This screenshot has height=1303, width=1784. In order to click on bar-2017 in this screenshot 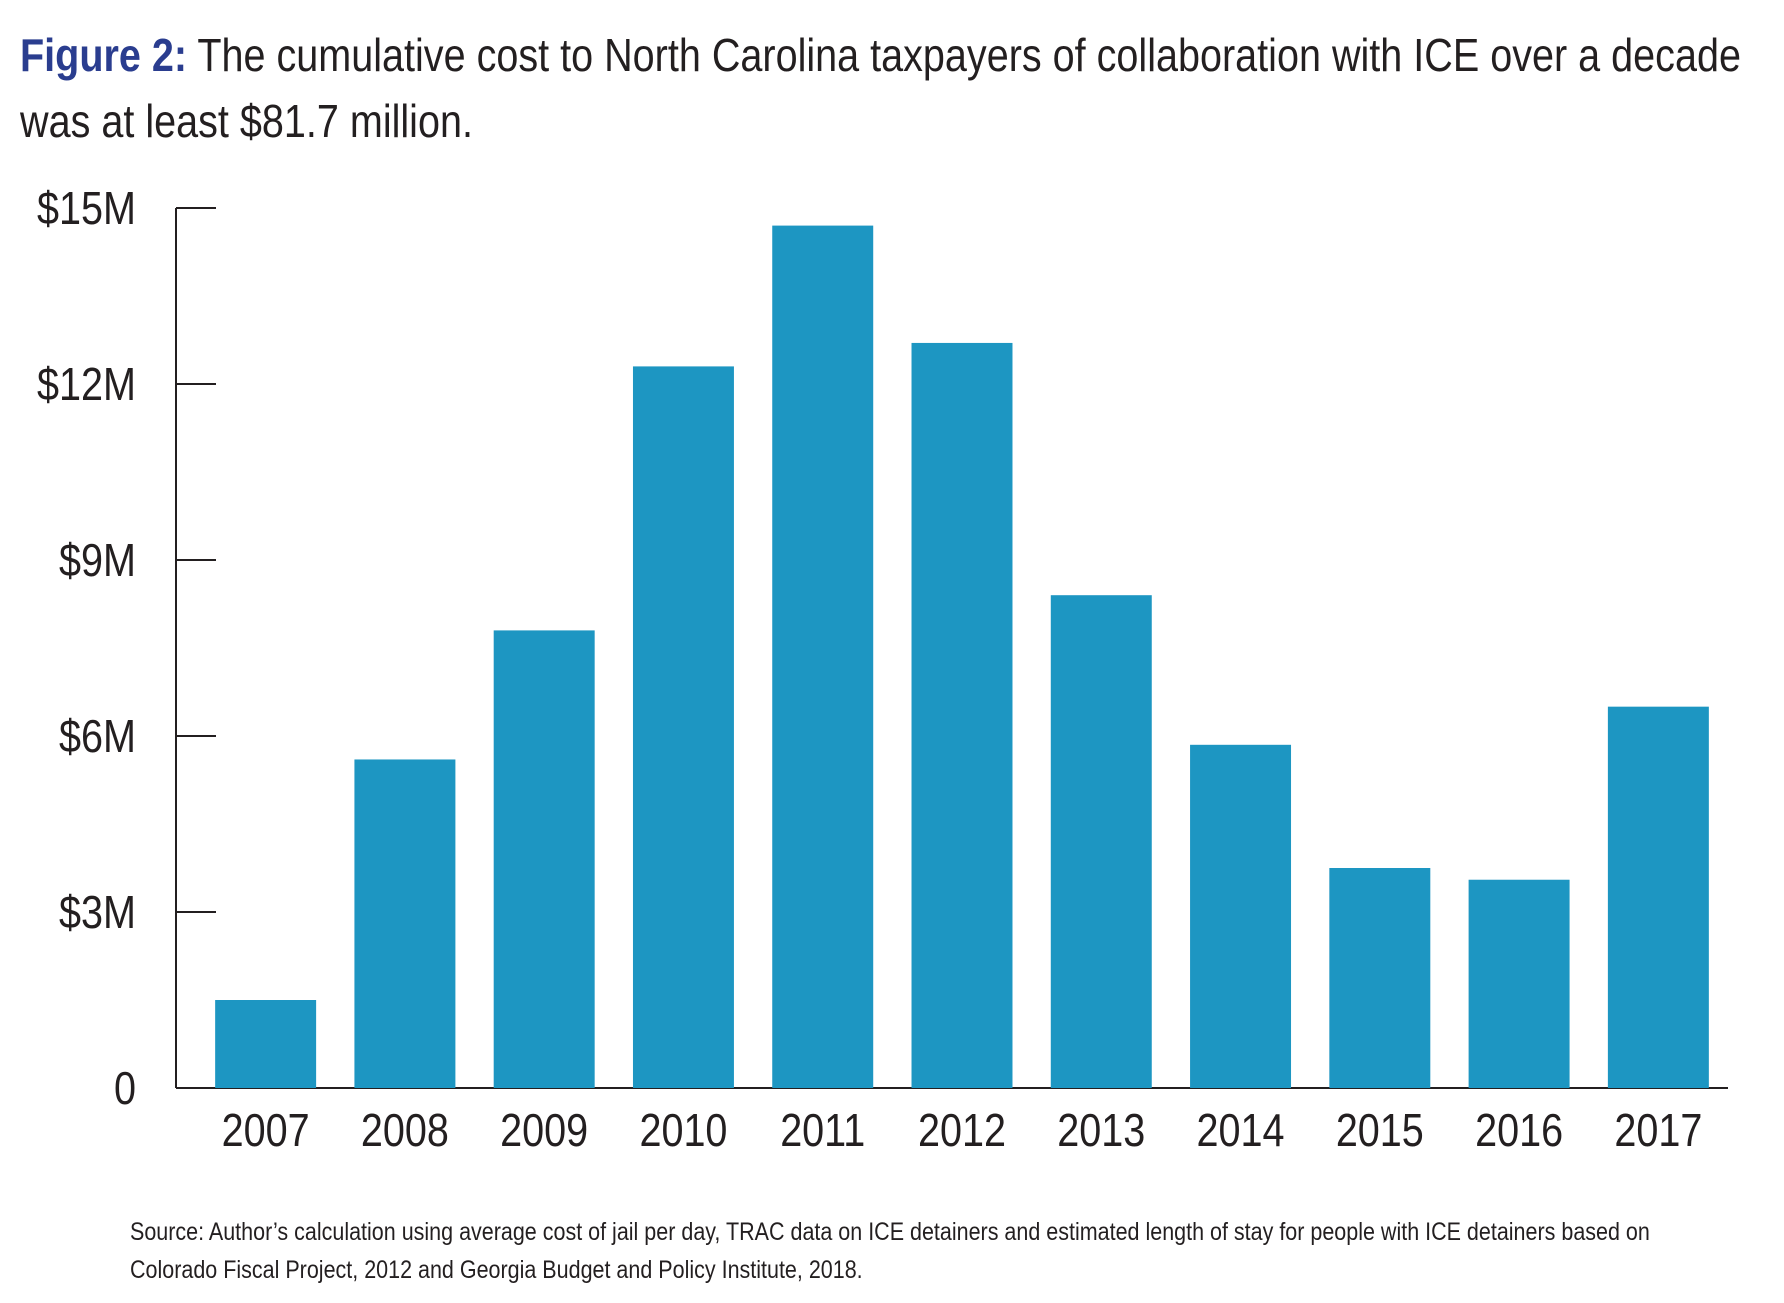, I will do `click(1658, 897)`.